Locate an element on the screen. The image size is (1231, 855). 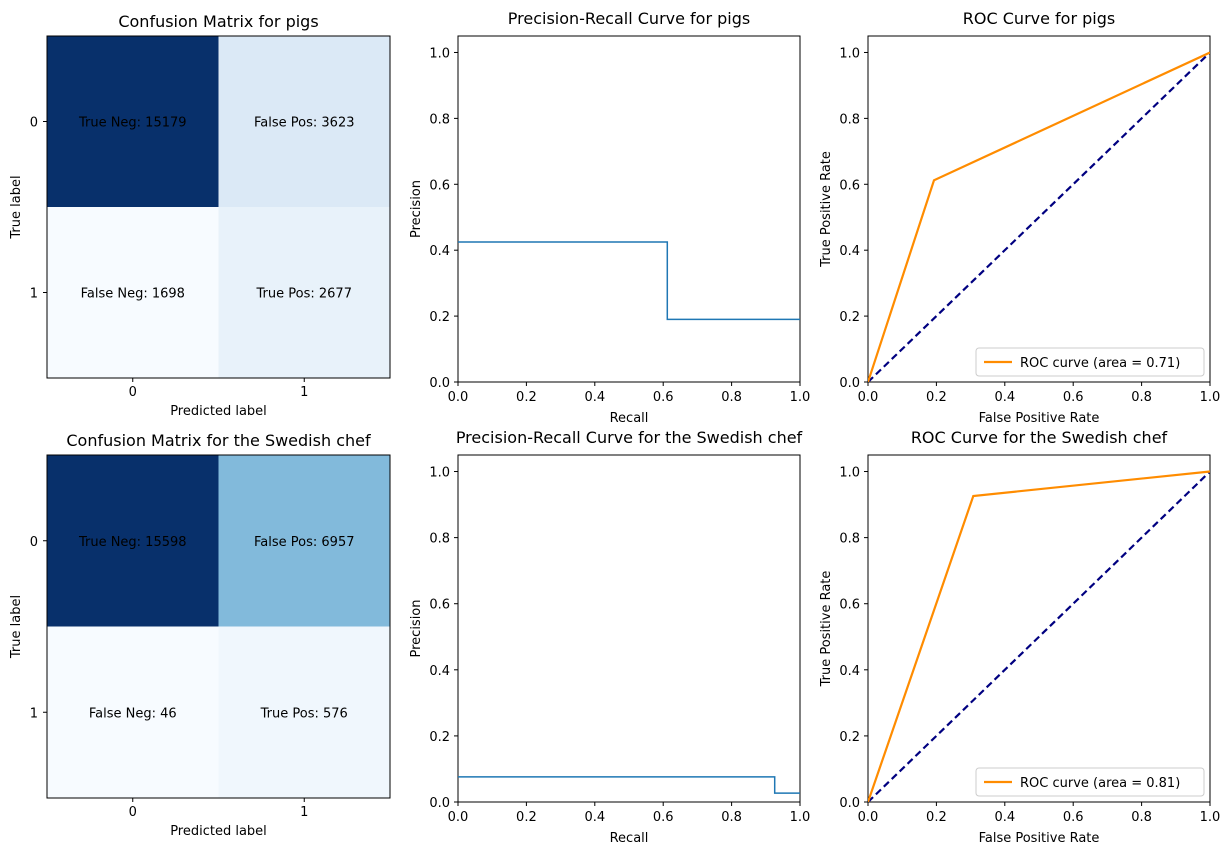
cell-label: True Neg: 15598 is located at coordinates (132, 542).